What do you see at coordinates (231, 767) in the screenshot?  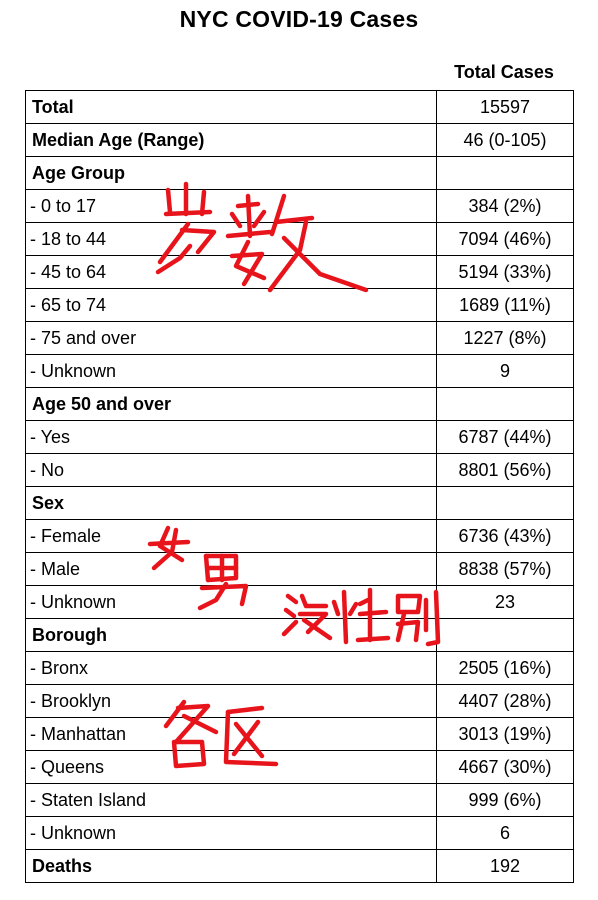 I see `row-label: - Queens` at bounding box center [231, 767].